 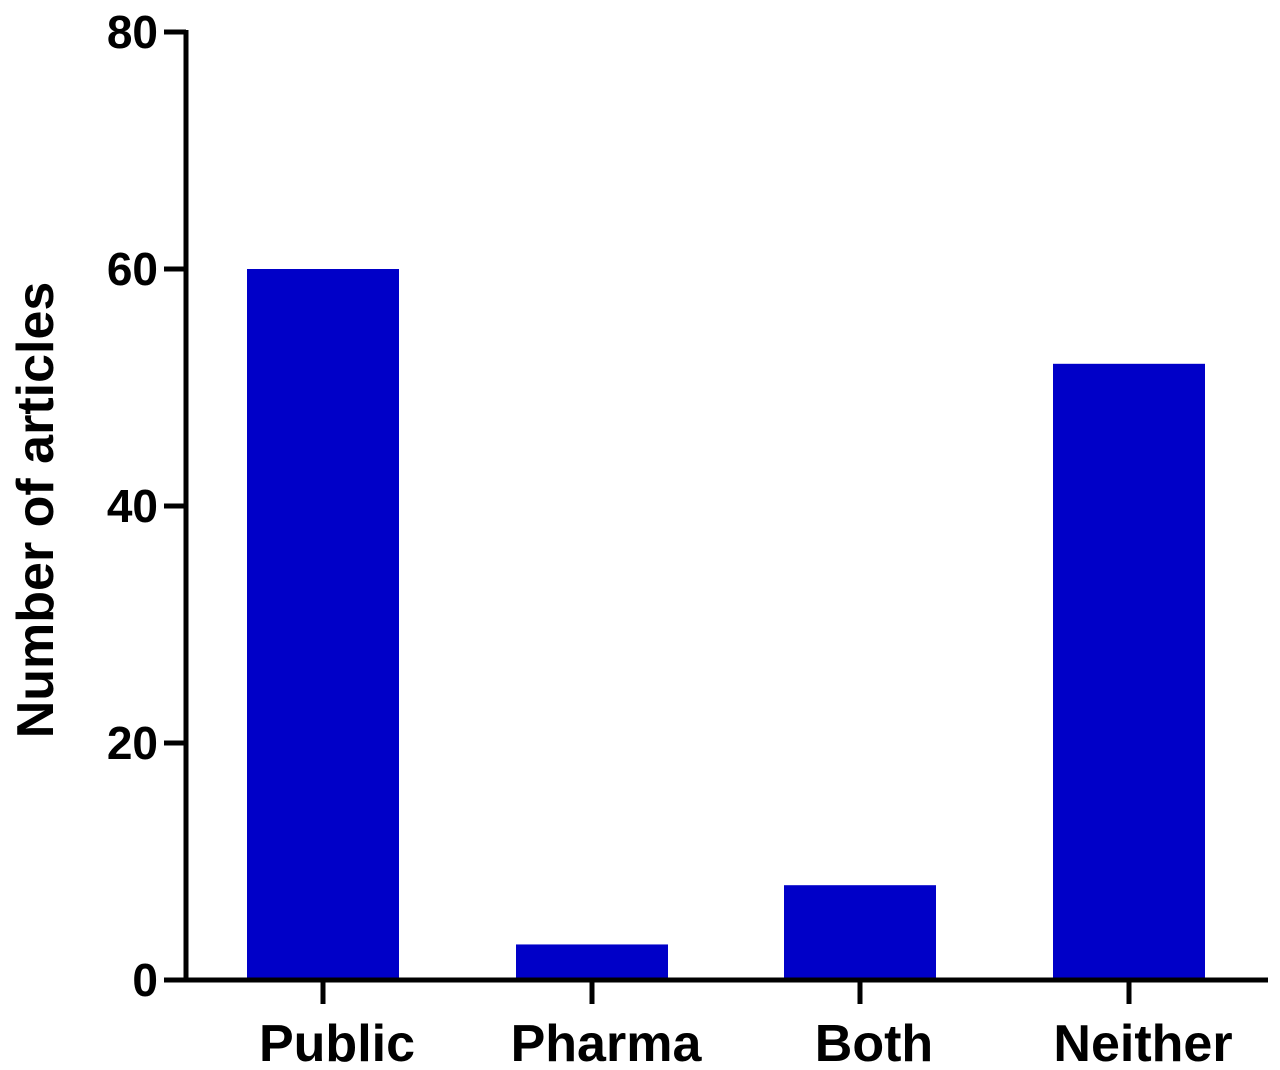 I want to click on x-tick-label-neither: Neither, so click(x=1142, y=1042).